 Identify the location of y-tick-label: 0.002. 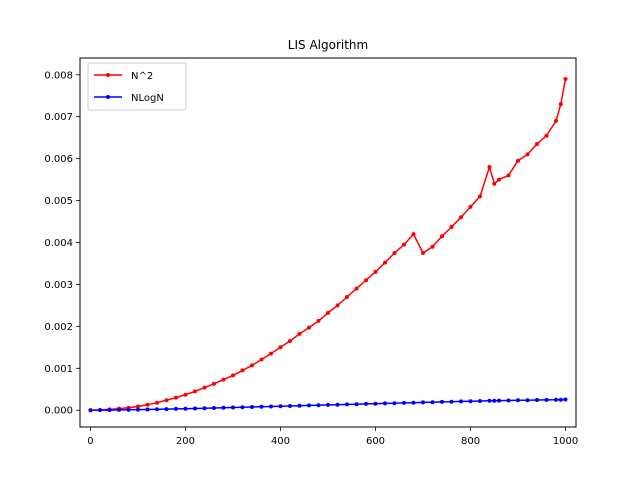
(58, 327).